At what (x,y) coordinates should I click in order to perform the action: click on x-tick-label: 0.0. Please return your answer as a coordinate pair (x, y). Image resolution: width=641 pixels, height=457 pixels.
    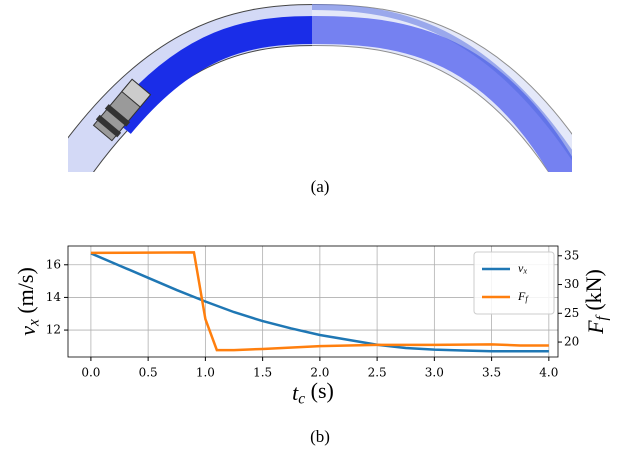
    Looking at the image, I should click on (90, 373).